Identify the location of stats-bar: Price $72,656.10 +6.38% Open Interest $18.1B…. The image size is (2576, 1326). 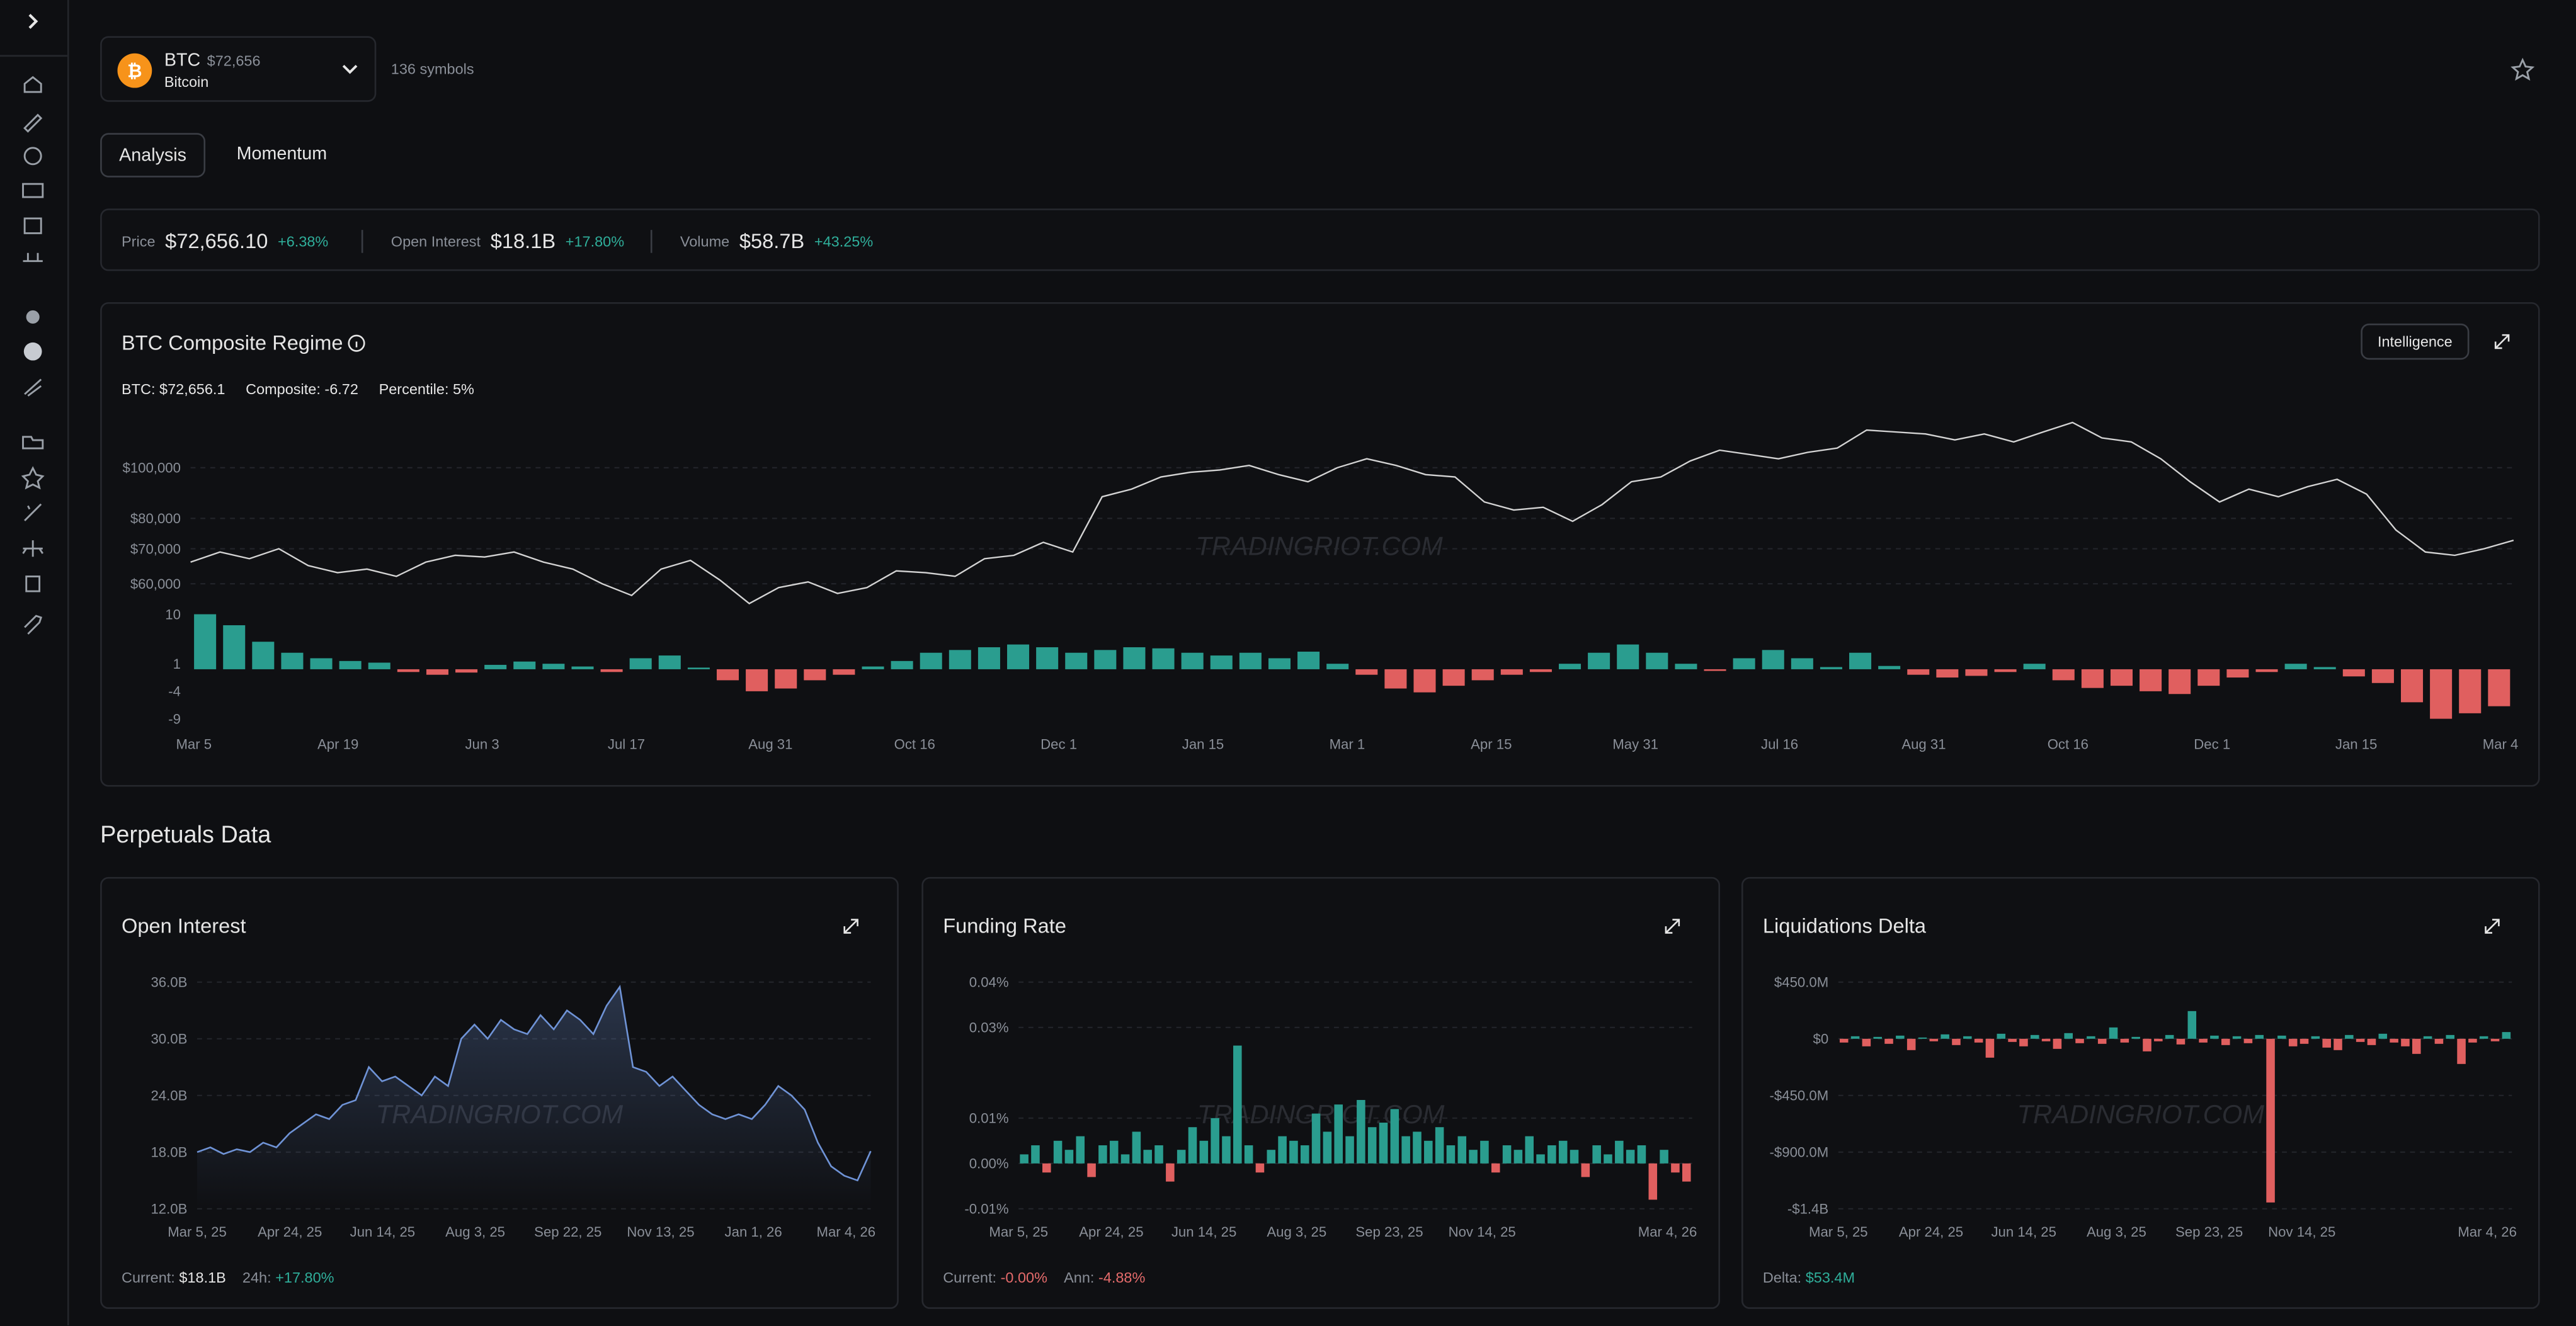
(1320, 239).